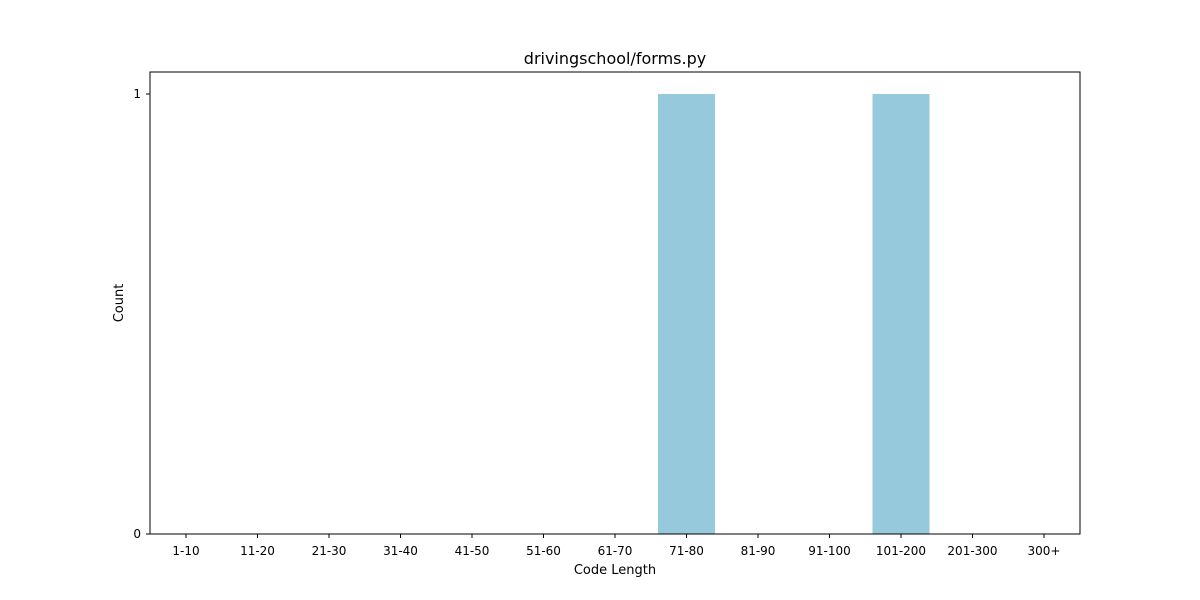  What do you see at coordinates (329, 551) in the screenshot?
I see `x-tick-label: 21-30` at bounding box center [329, 551].